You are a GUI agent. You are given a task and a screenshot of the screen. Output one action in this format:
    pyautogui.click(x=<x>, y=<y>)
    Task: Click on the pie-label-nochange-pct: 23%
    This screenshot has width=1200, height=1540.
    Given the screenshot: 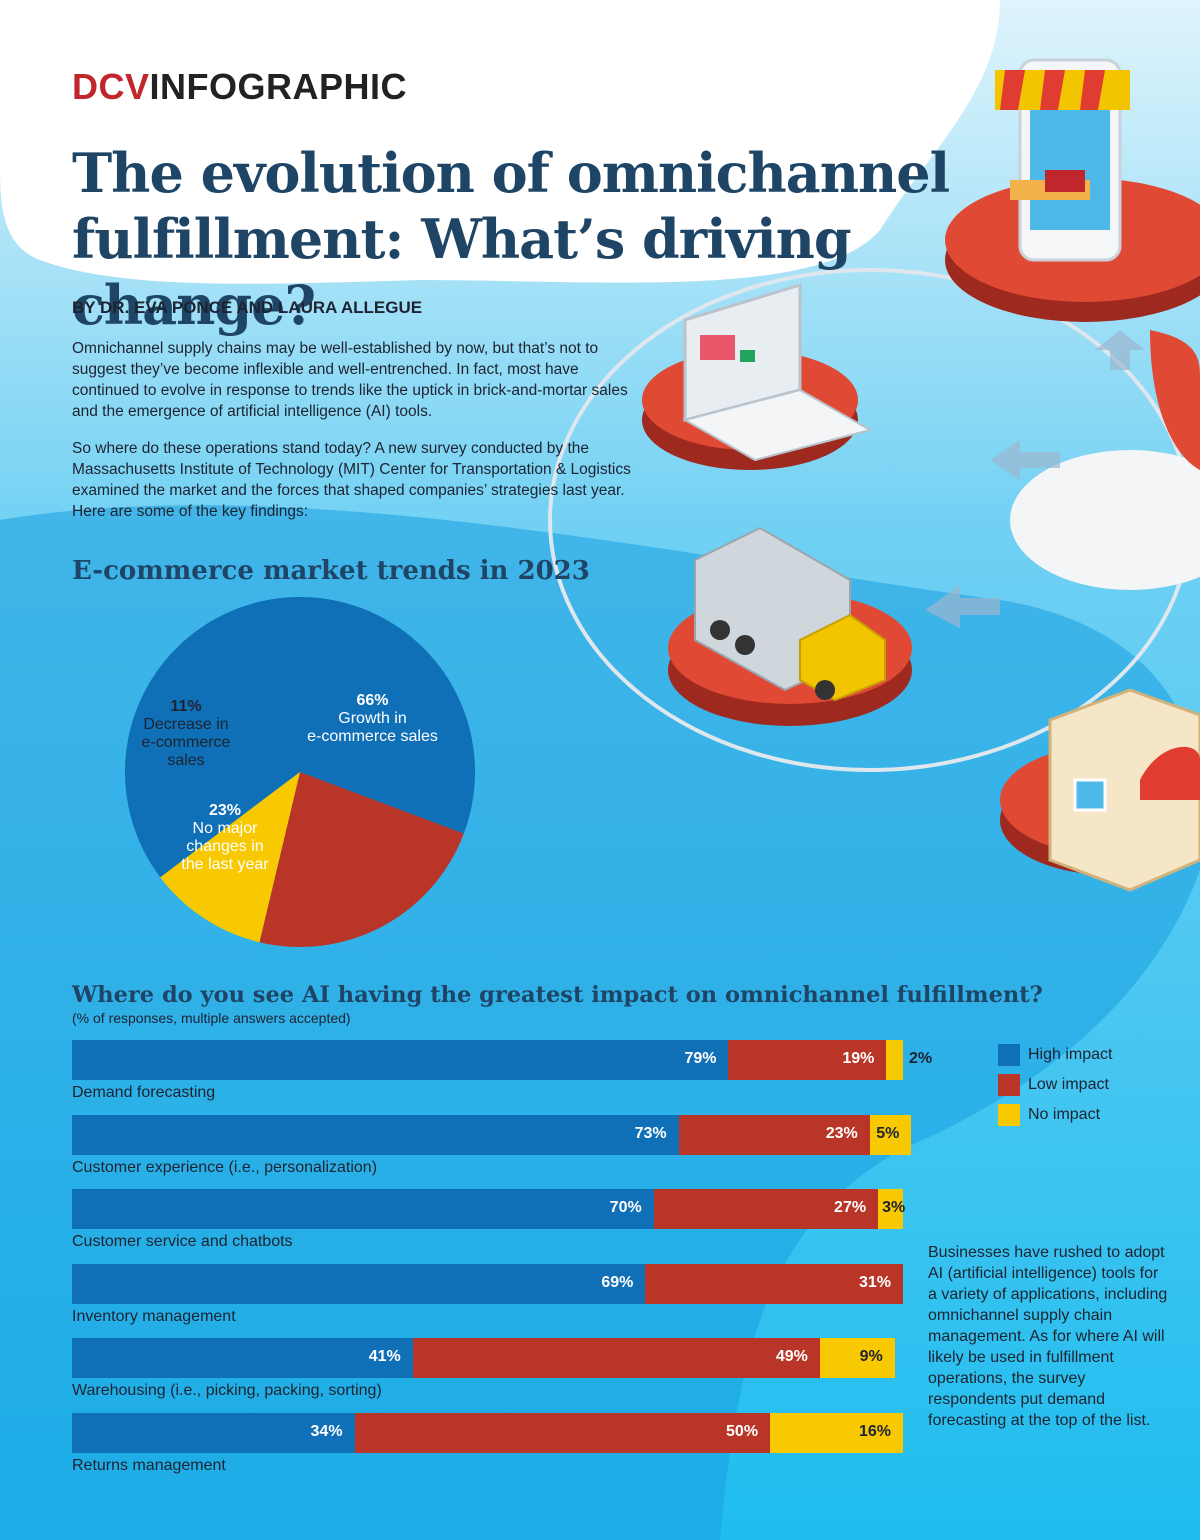 What is the action you would take?
    pyautogui.click(x=225, y=810)
    